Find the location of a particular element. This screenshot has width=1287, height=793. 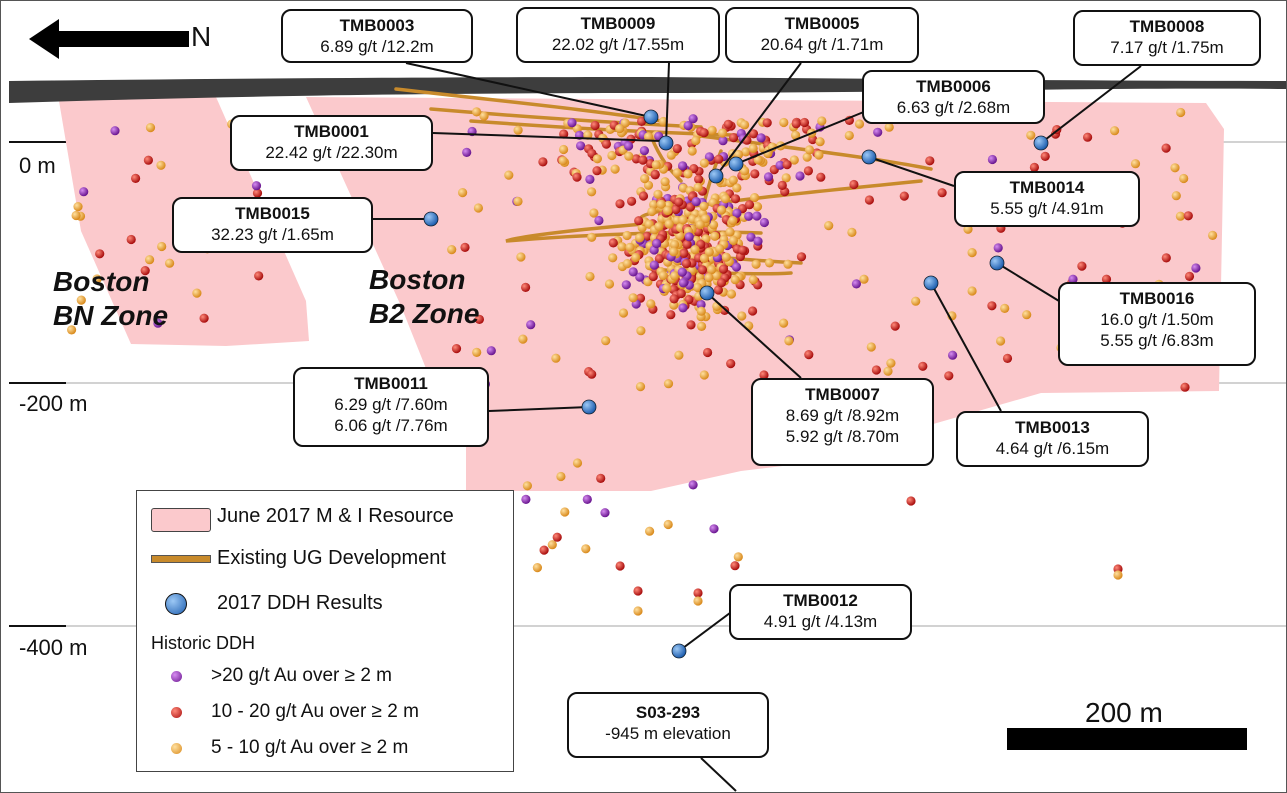

legend-resource-label: June 2017 M & I Resource is located at coordinates (335, 516).